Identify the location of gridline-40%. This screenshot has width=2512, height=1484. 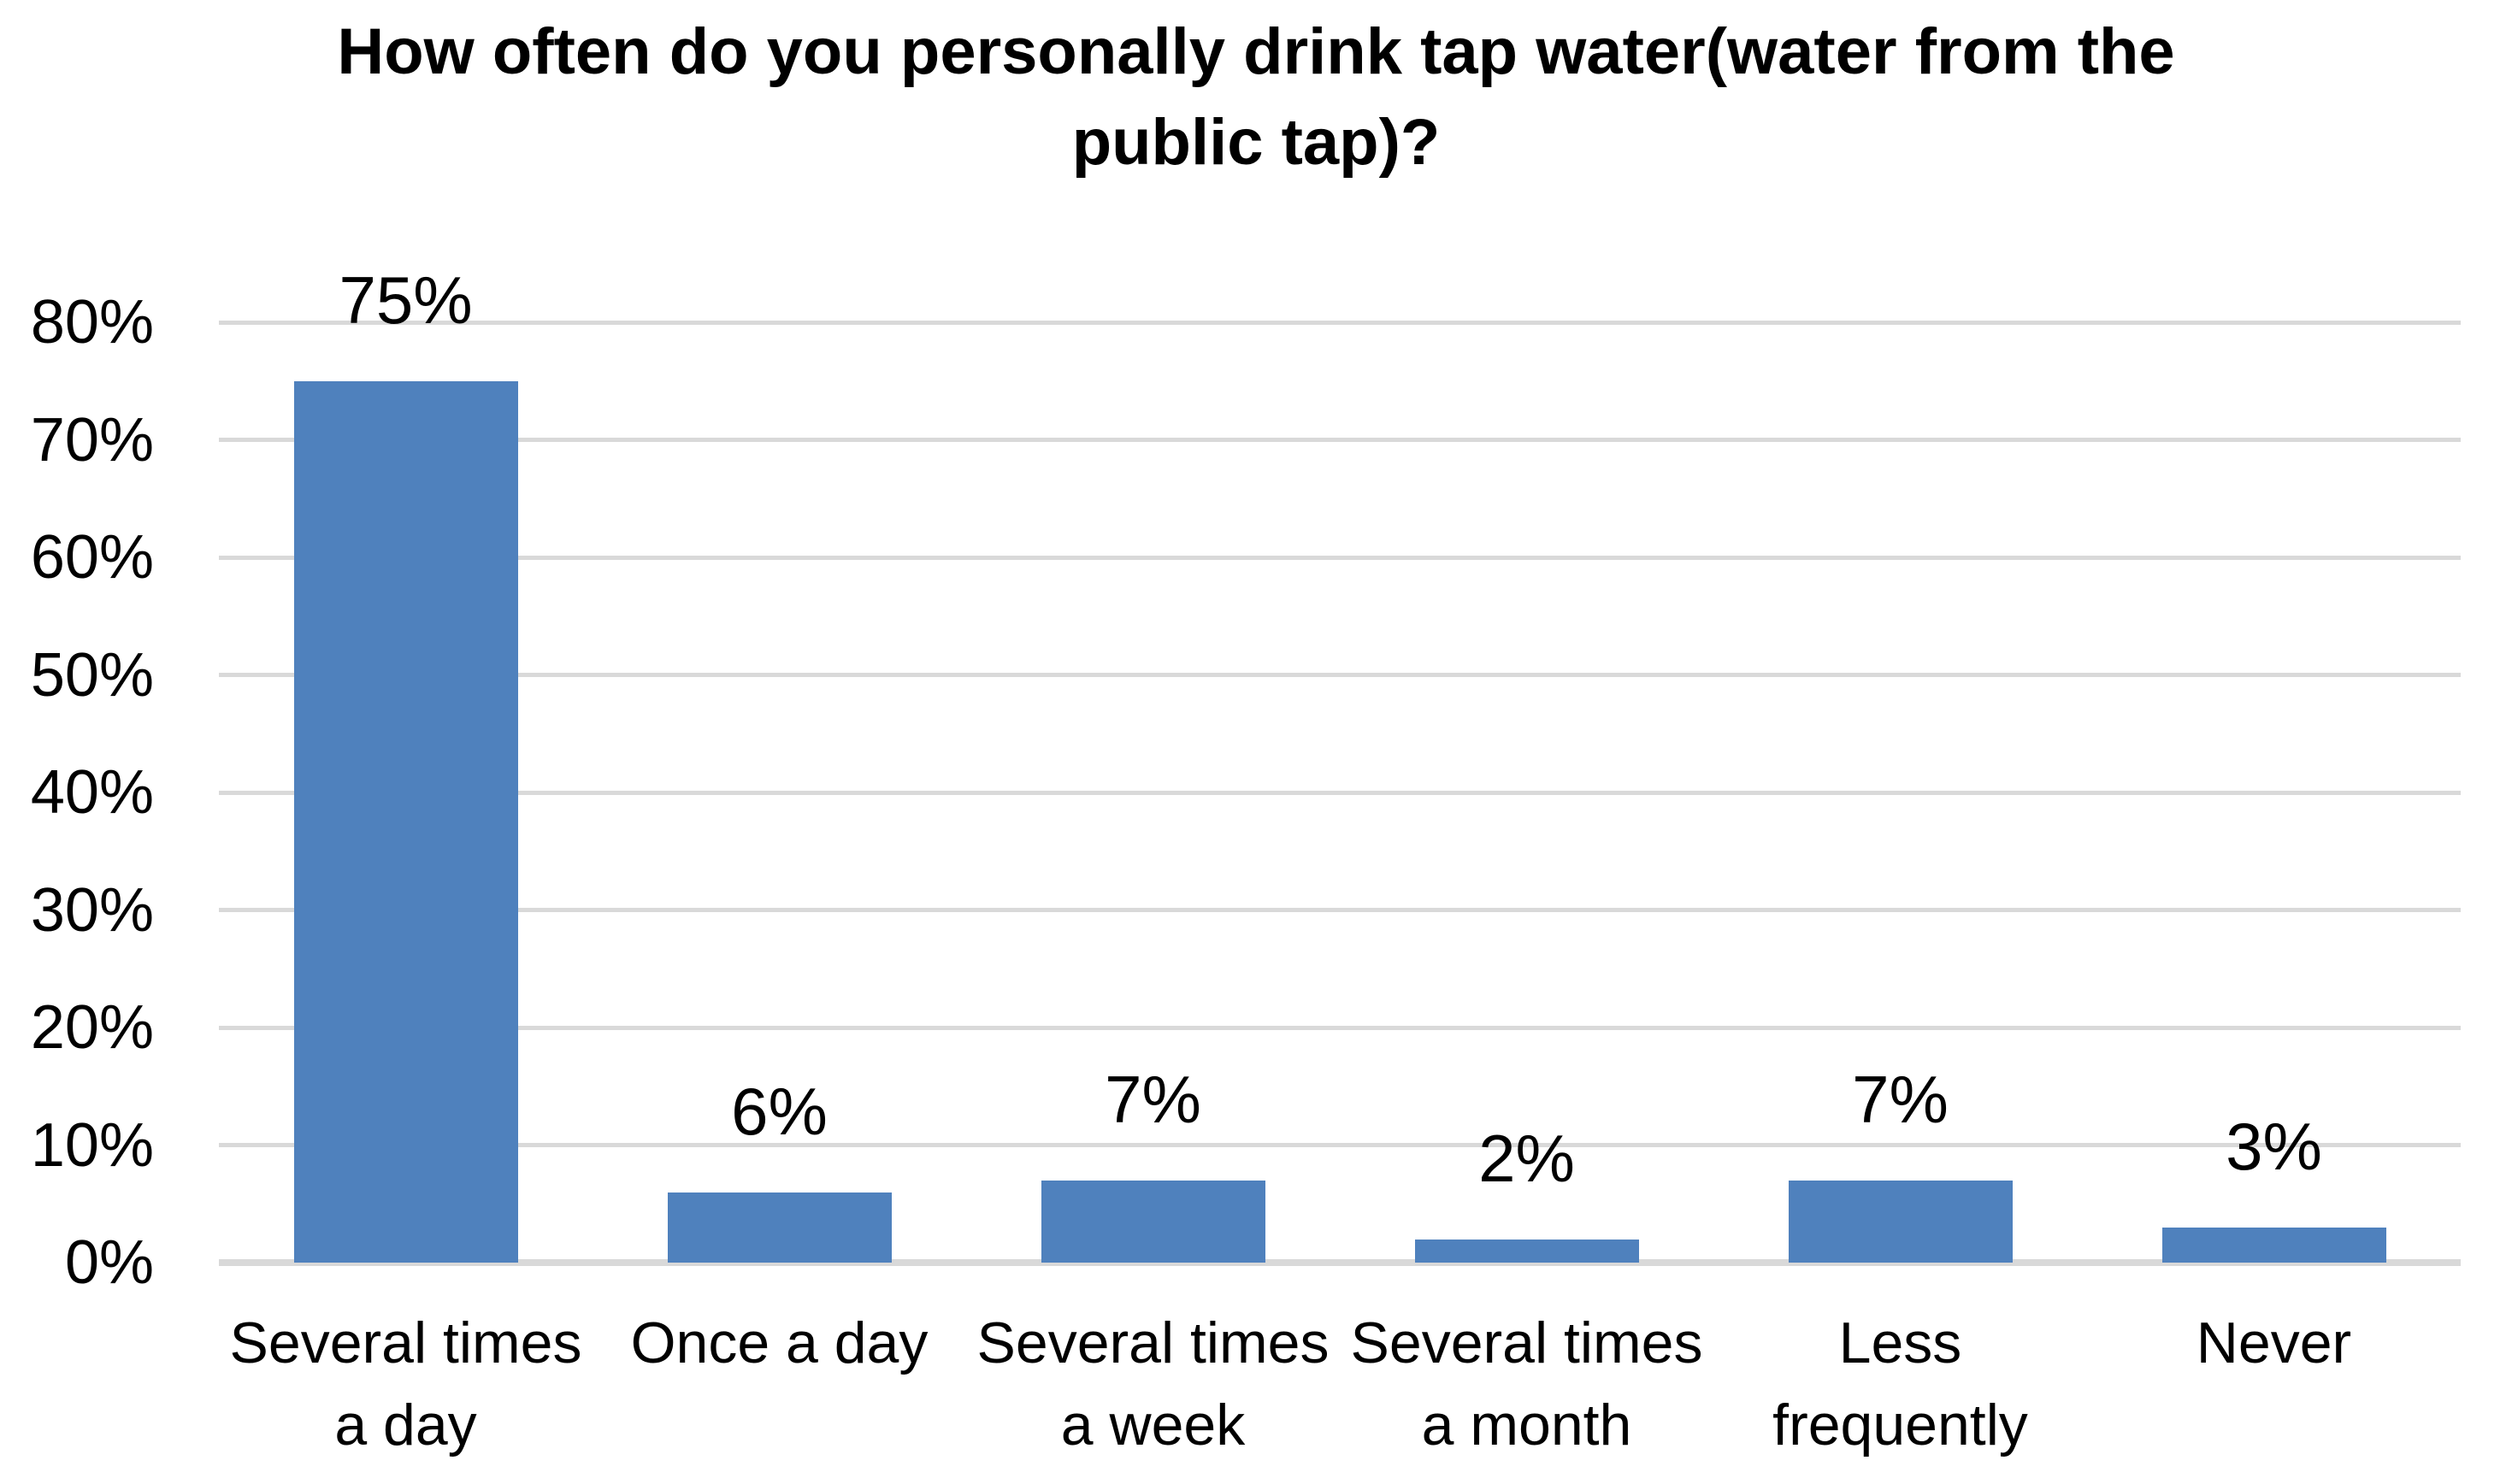
(1340, 792).